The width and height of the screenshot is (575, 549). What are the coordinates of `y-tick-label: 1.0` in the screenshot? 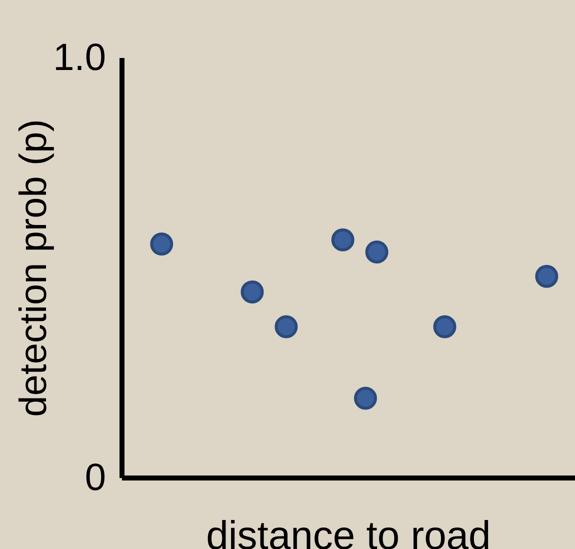 It's located at (79, 58).